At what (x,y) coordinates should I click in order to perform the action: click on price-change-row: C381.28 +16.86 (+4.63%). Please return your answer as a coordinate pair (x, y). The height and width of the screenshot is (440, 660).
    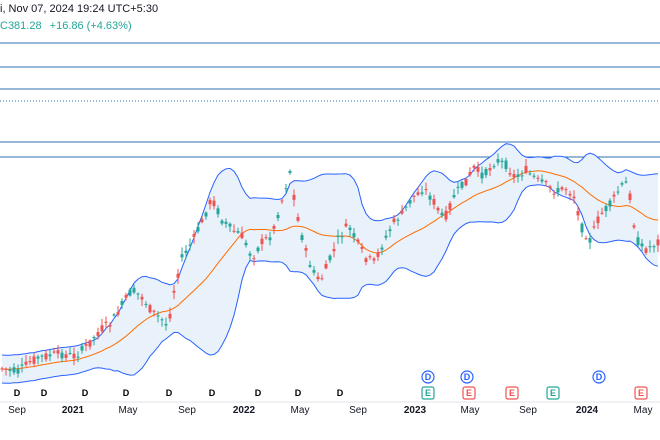
    Looking at the image, I should click on (66, 26).